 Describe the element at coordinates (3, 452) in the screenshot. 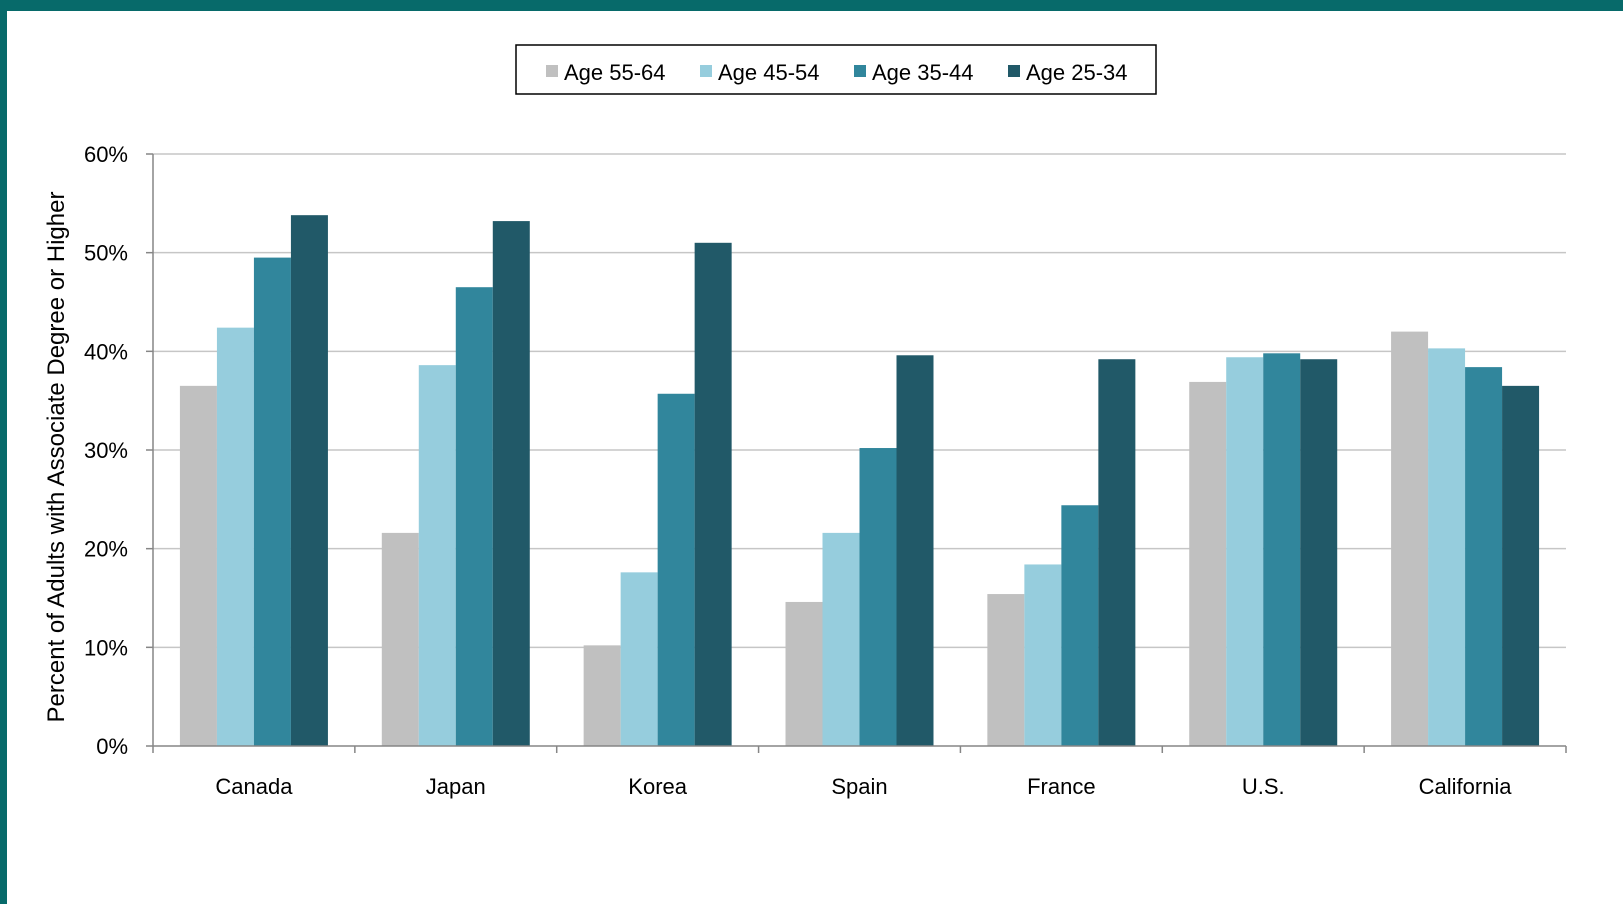

I see `frame-left-border` at that location.